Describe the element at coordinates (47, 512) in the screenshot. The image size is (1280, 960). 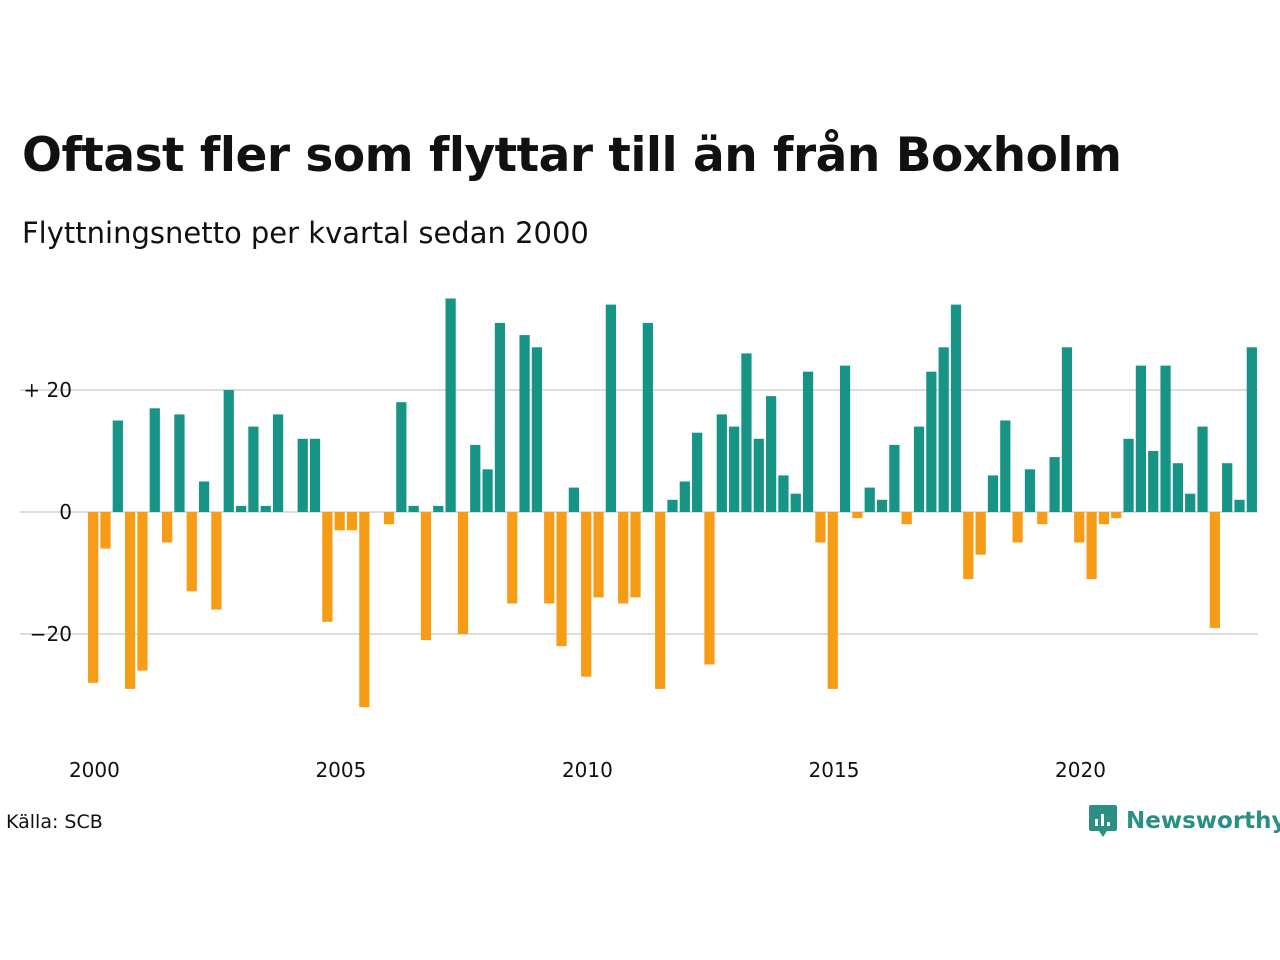
I see `y-axis-ticks: + 20 0 −20` at that location.